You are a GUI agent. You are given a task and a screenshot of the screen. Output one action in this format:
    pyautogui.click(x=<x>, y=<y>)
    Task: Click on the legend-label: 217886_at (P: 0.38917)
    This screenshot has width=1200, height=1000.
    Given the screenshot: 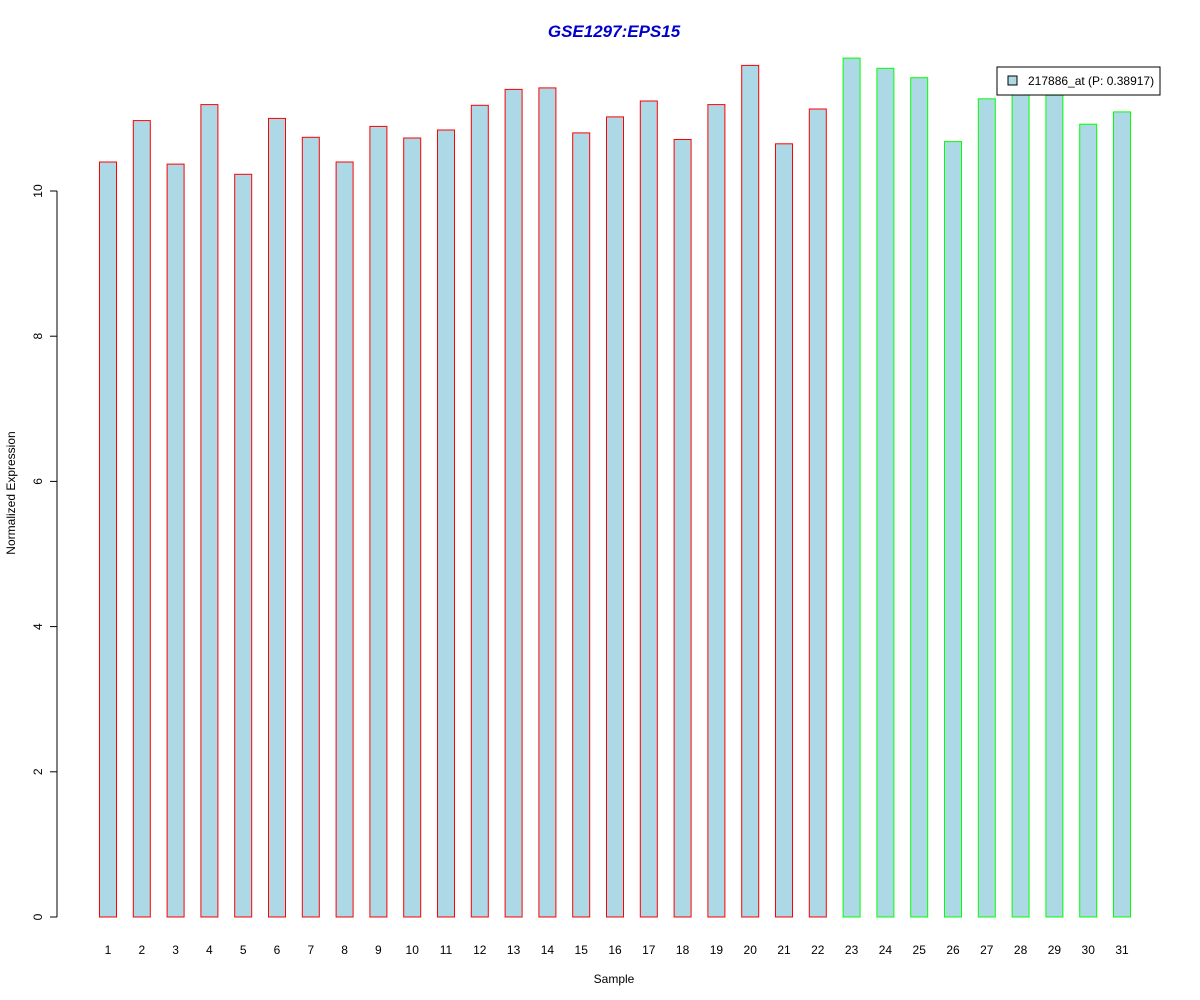 What is the action you would take?
    pyautogui.click(x=1091, y=81)
    